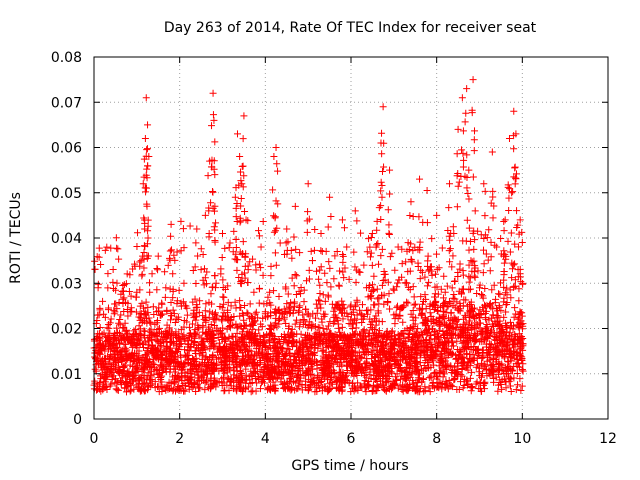  Describe the element at coordinates (66, 194) in the screenshot. I see `y-tick-label: 0.05` at that location.